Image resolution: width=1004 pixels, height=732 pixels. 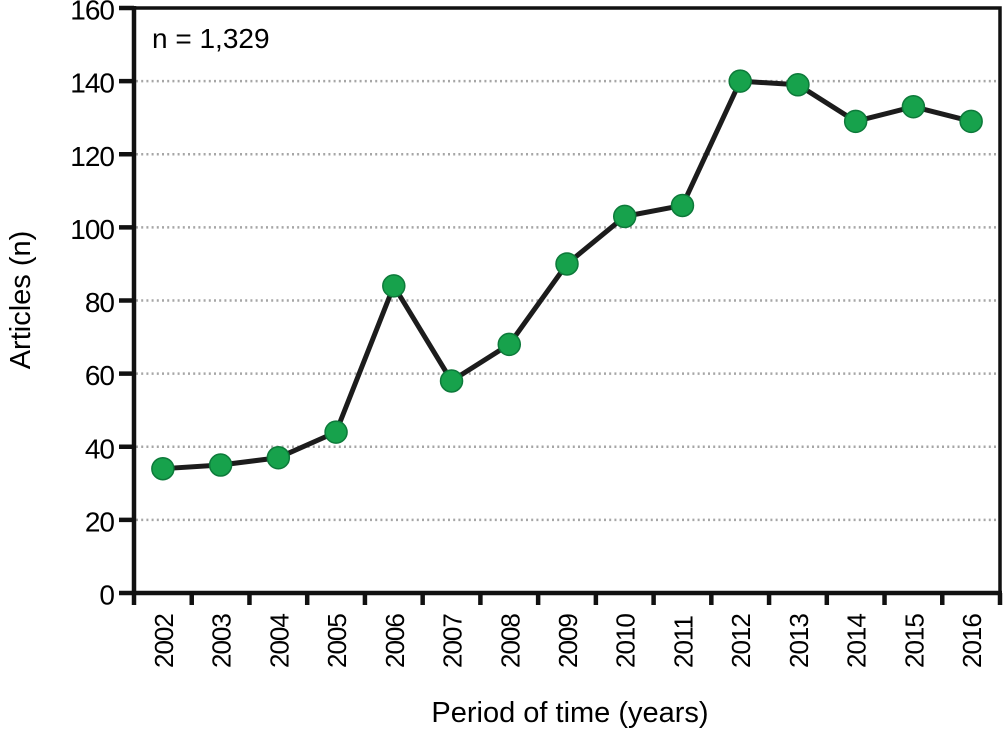 What do you see at coordinates (682, 205) in the screenshot?
I see `data-point-2011` at bounding box center [682, 205].